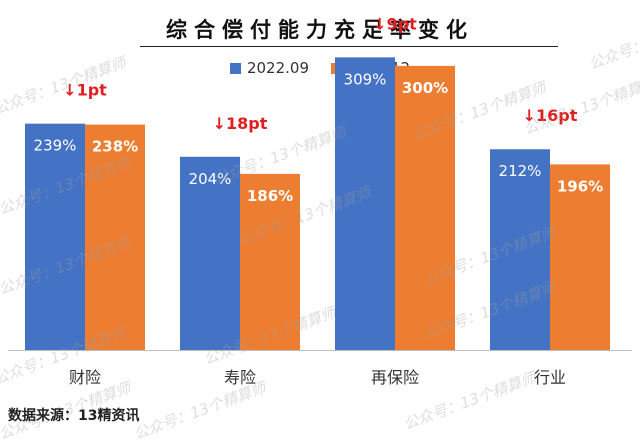 The width and height of the screenshot is (640, 444). Describe the element at coordinates (395, 377) in the screenshot. I see `category-label-3: 再保险` at that location.